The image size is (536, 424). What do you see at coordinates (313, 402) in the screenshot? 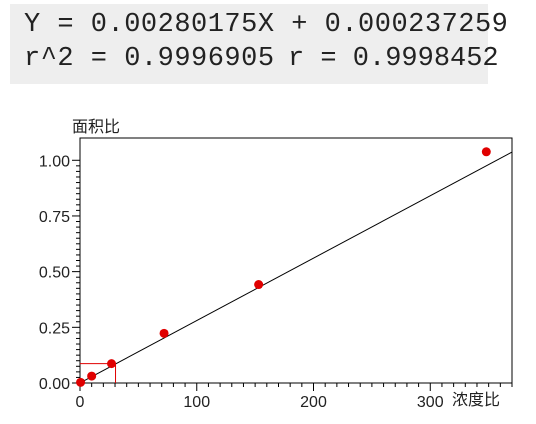
I see `x-tick-label: 200` at bounding box center [313, 402].